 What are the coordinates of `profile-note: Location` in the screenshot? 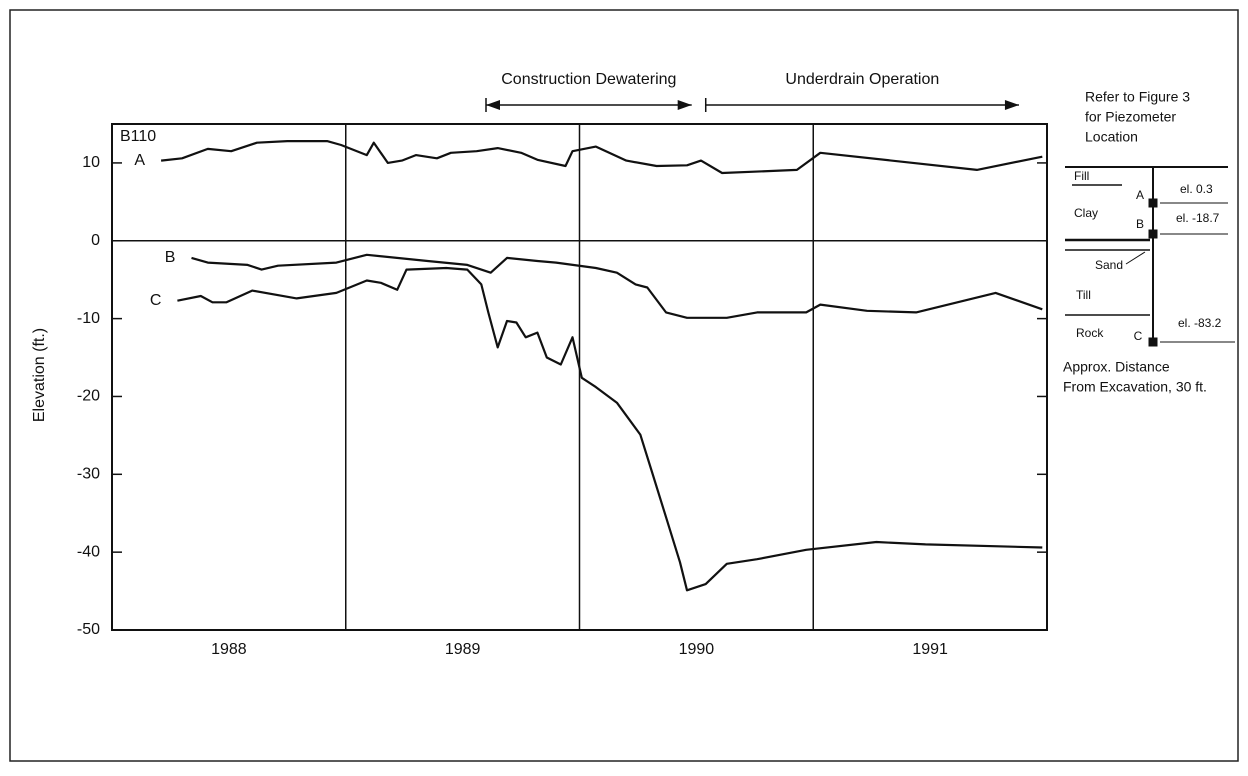 It's located at (1111, 137).